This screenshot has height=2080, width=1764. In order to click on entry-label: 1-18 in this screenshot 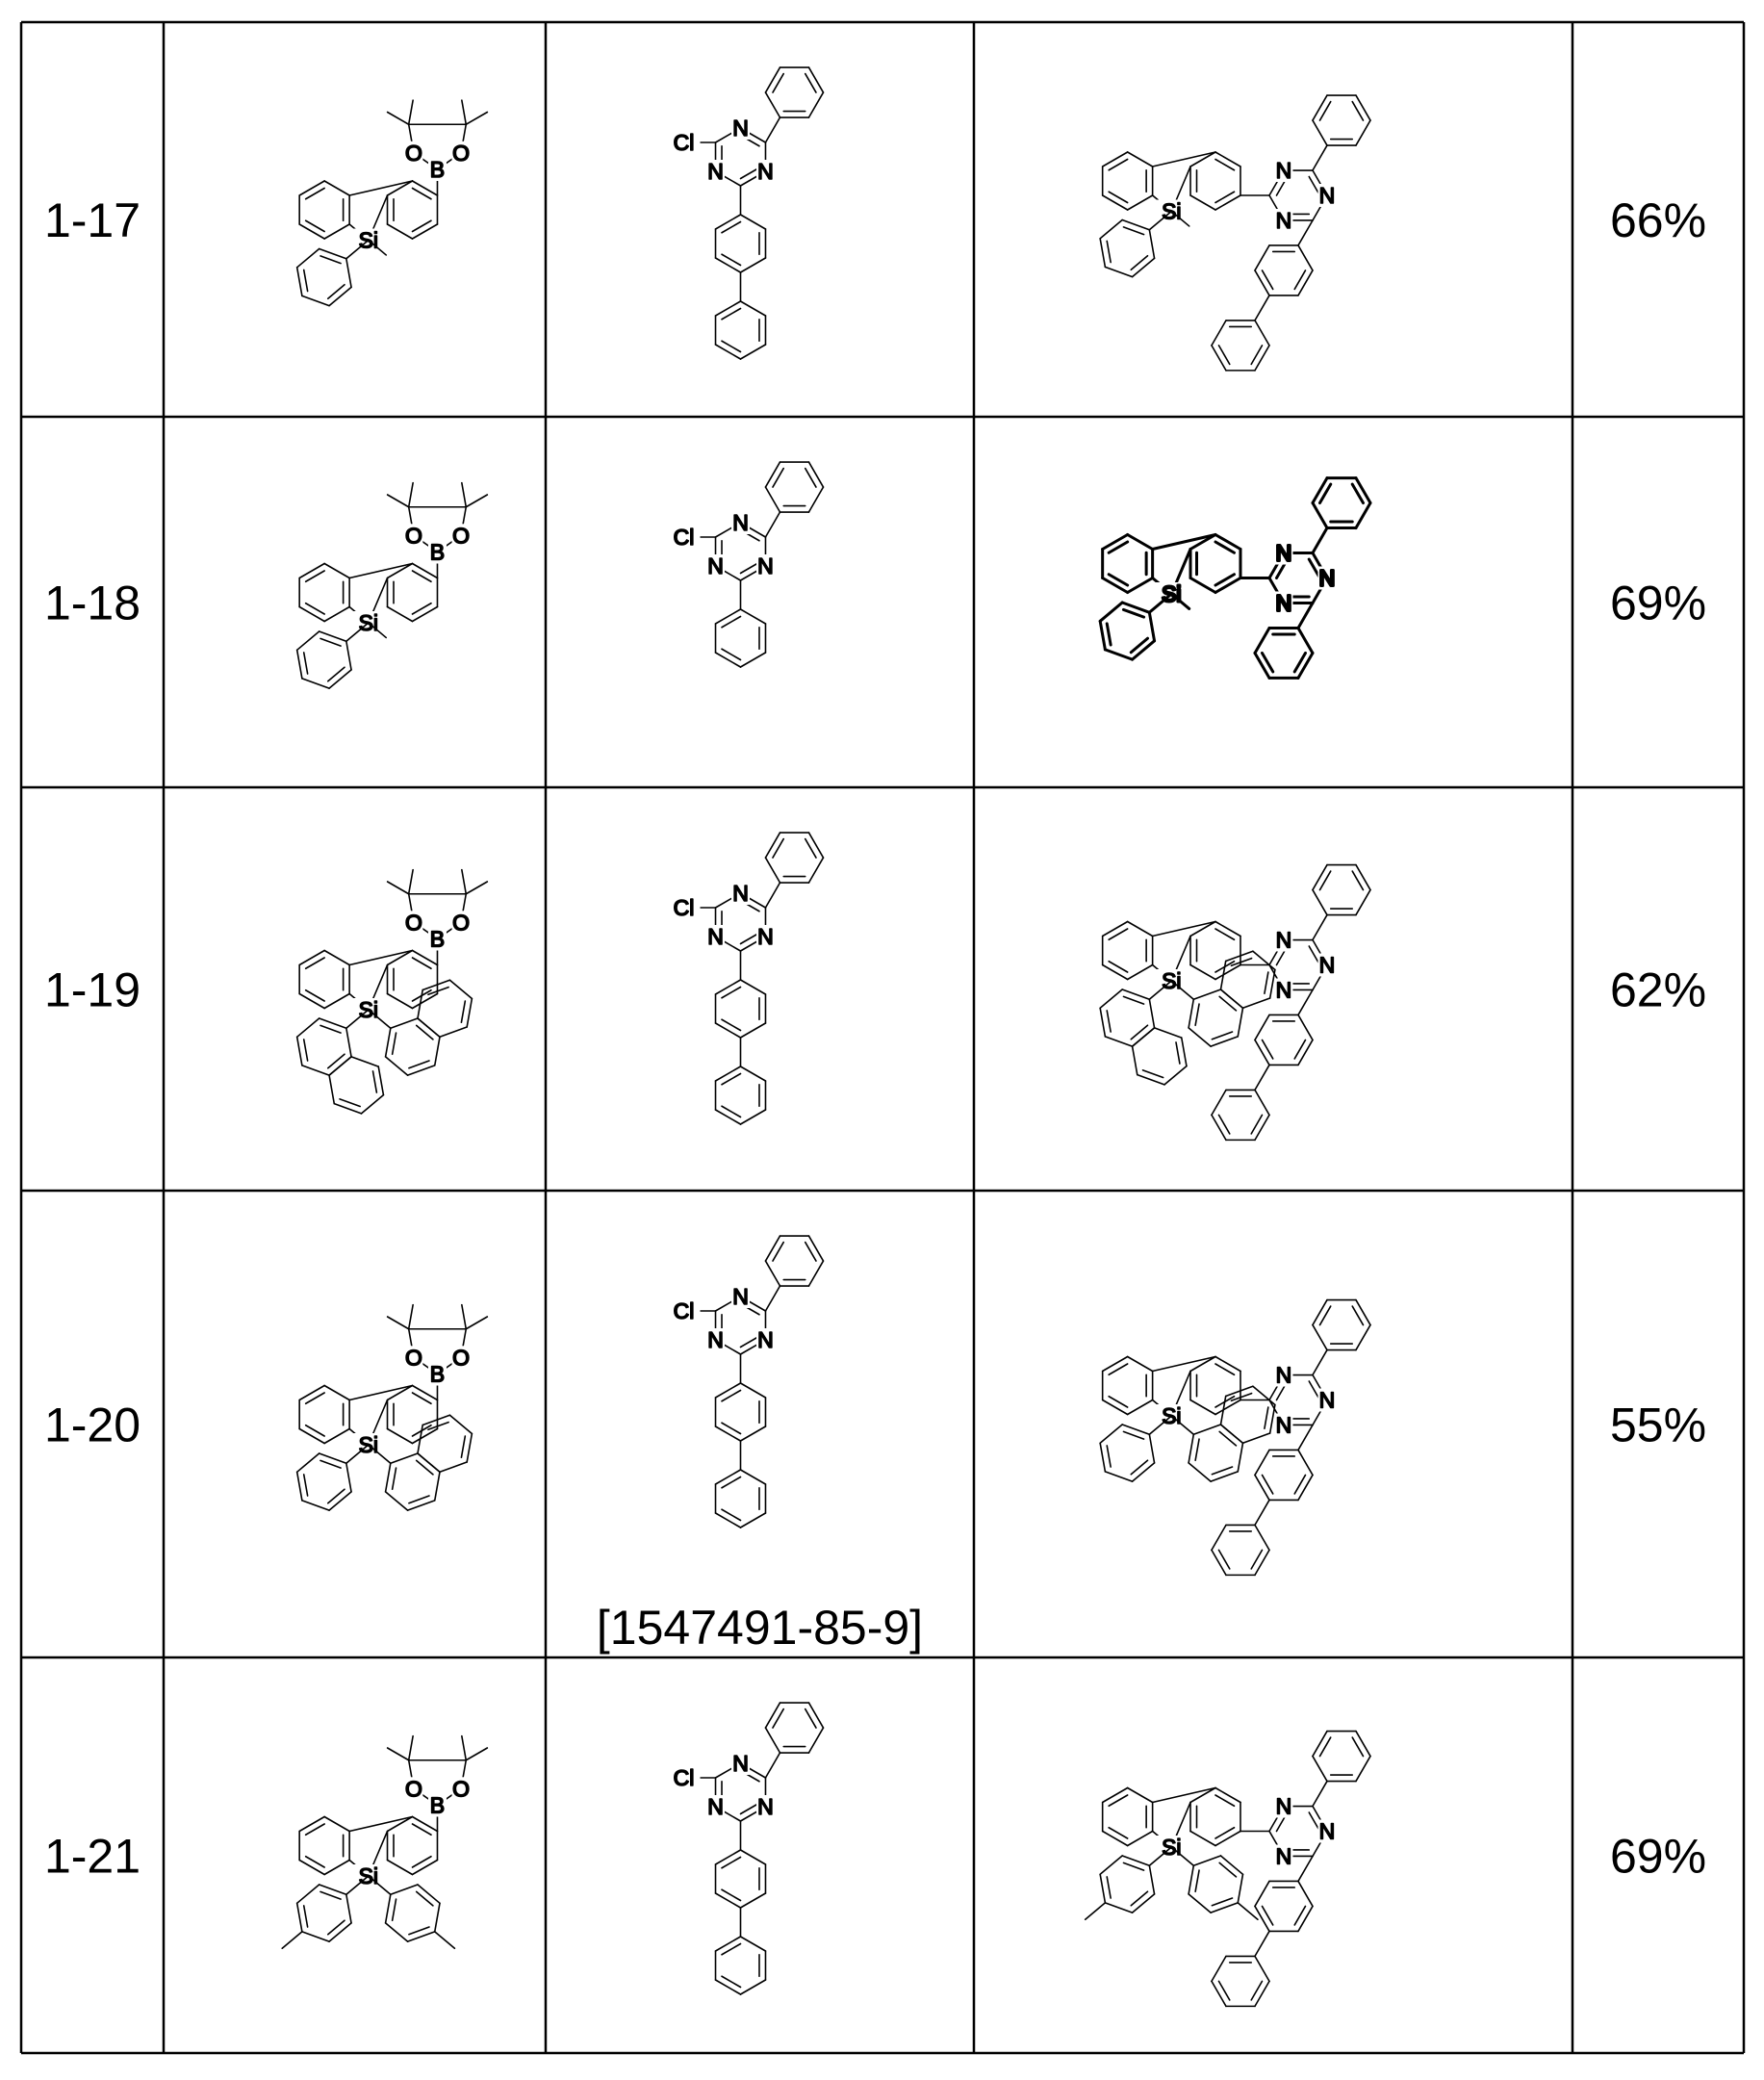, I will do `click(92, 603)`.